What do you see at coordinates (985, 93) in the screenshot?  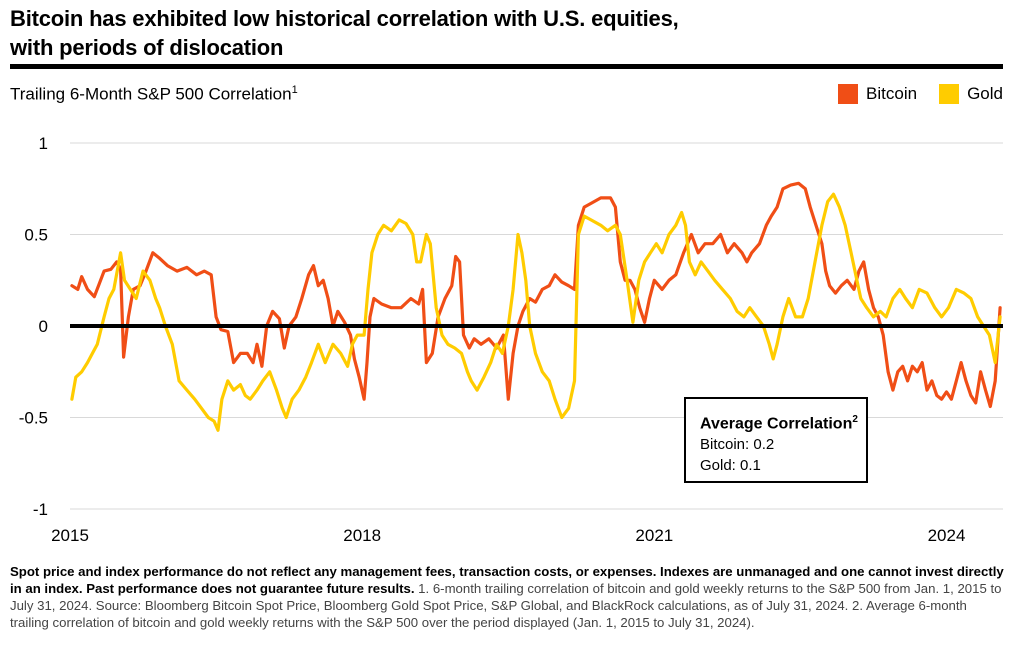 I see `legend-label-gold: Gold` at bounding box center [985, 93].